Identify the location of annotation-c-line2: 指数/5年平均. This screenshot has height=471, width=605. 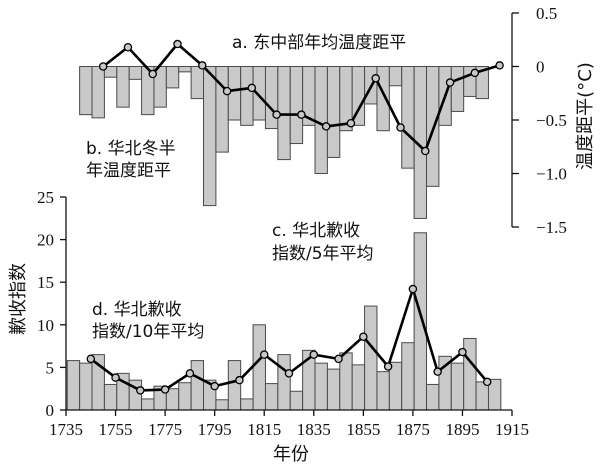
(323, 254).